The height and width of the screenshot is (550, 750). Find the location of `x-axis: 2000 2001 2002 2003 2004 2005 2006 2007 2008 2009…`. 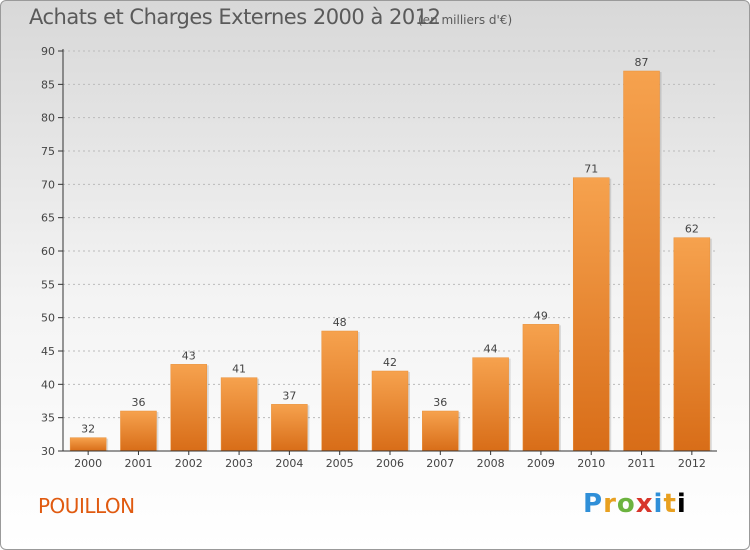

x-axis: 2000 2001 2002 2003 2004 2005 2006 2007 2008 2009… is located at coordinates (390, 460).